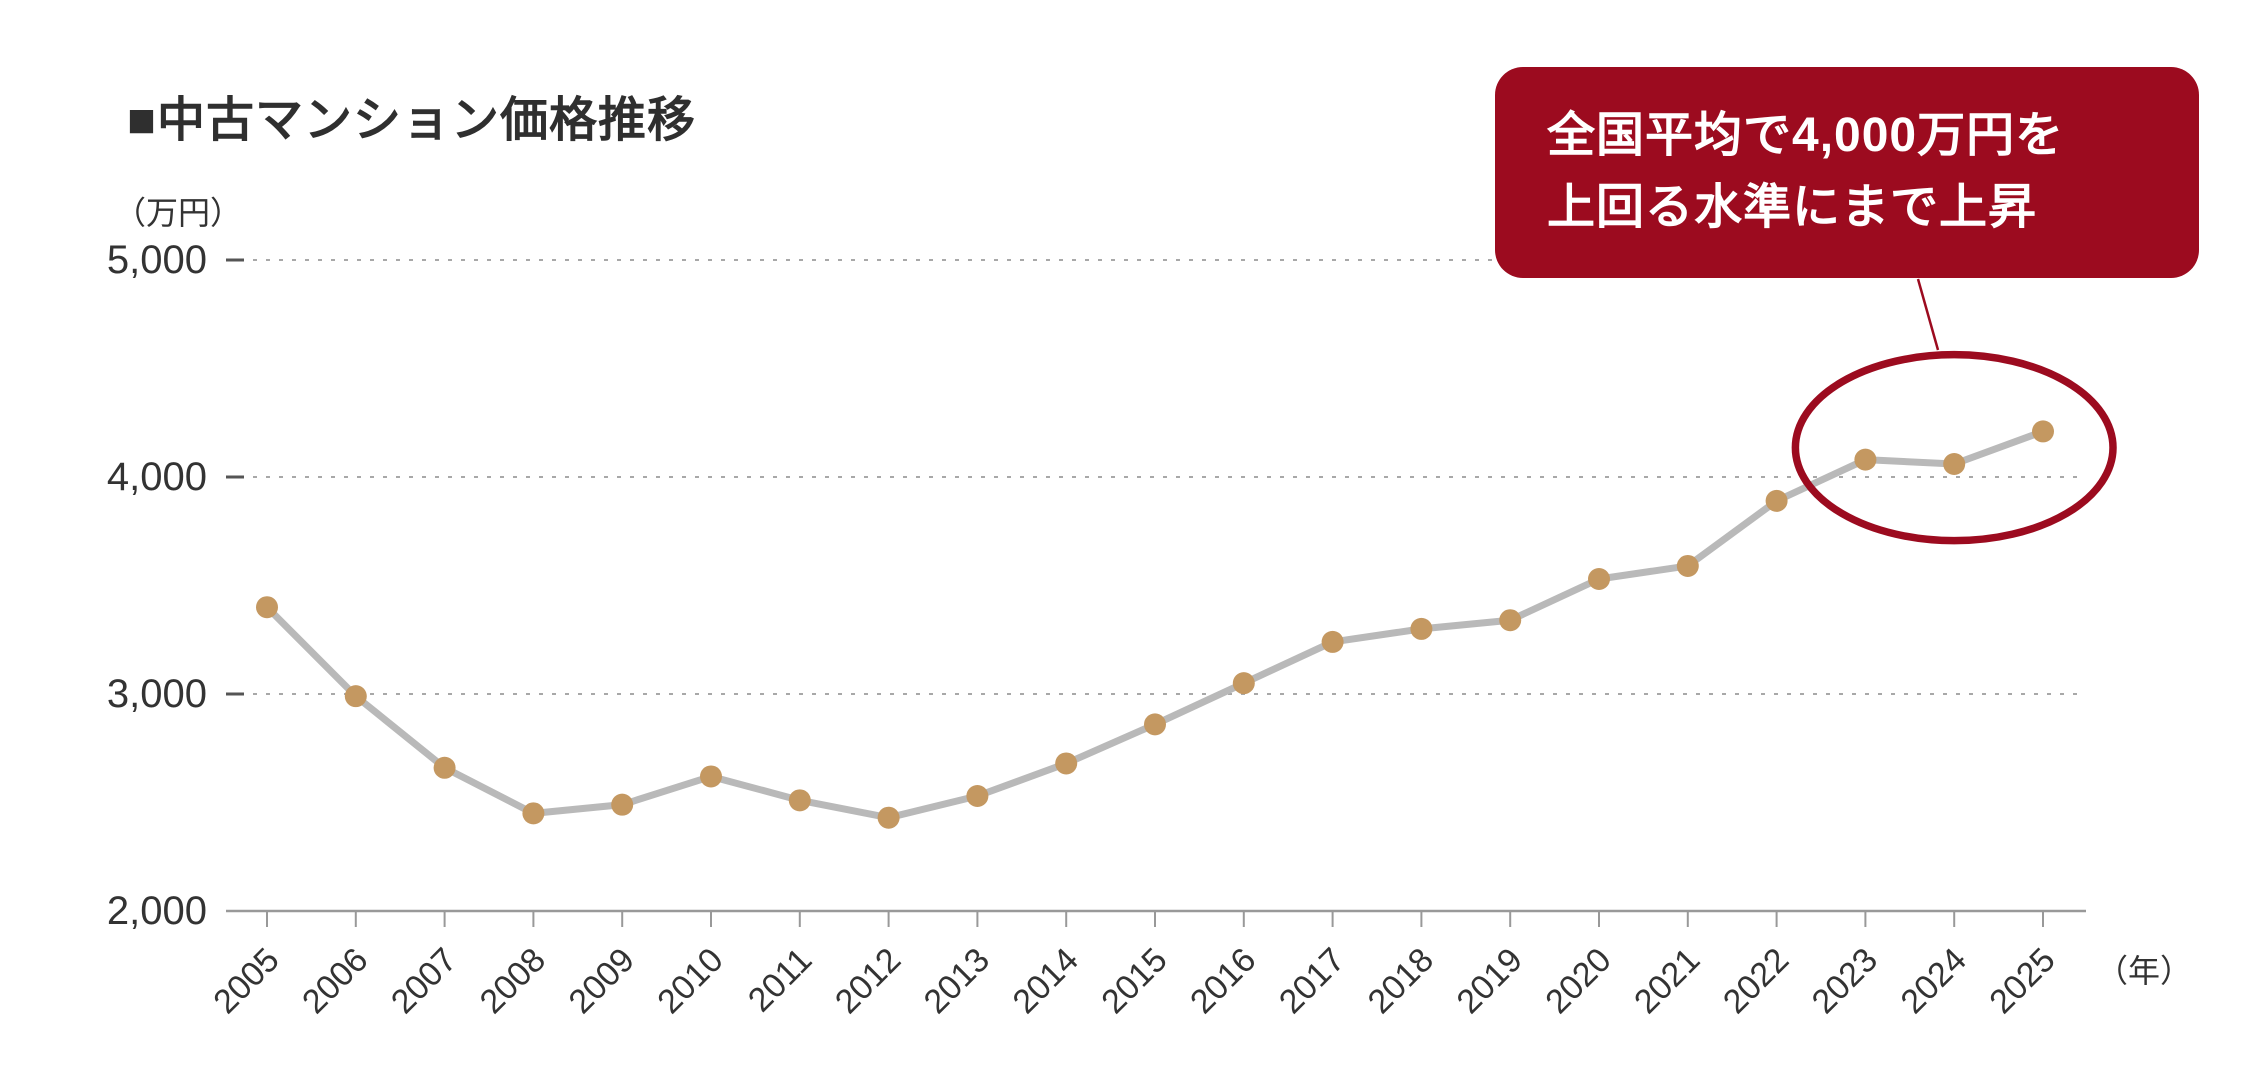 This screenshot has width=2260, height=1080. What do you see at coordinates (2043, 431) in the screenshot?
I see `data-point-2025` at bounding box center [2043, 431].